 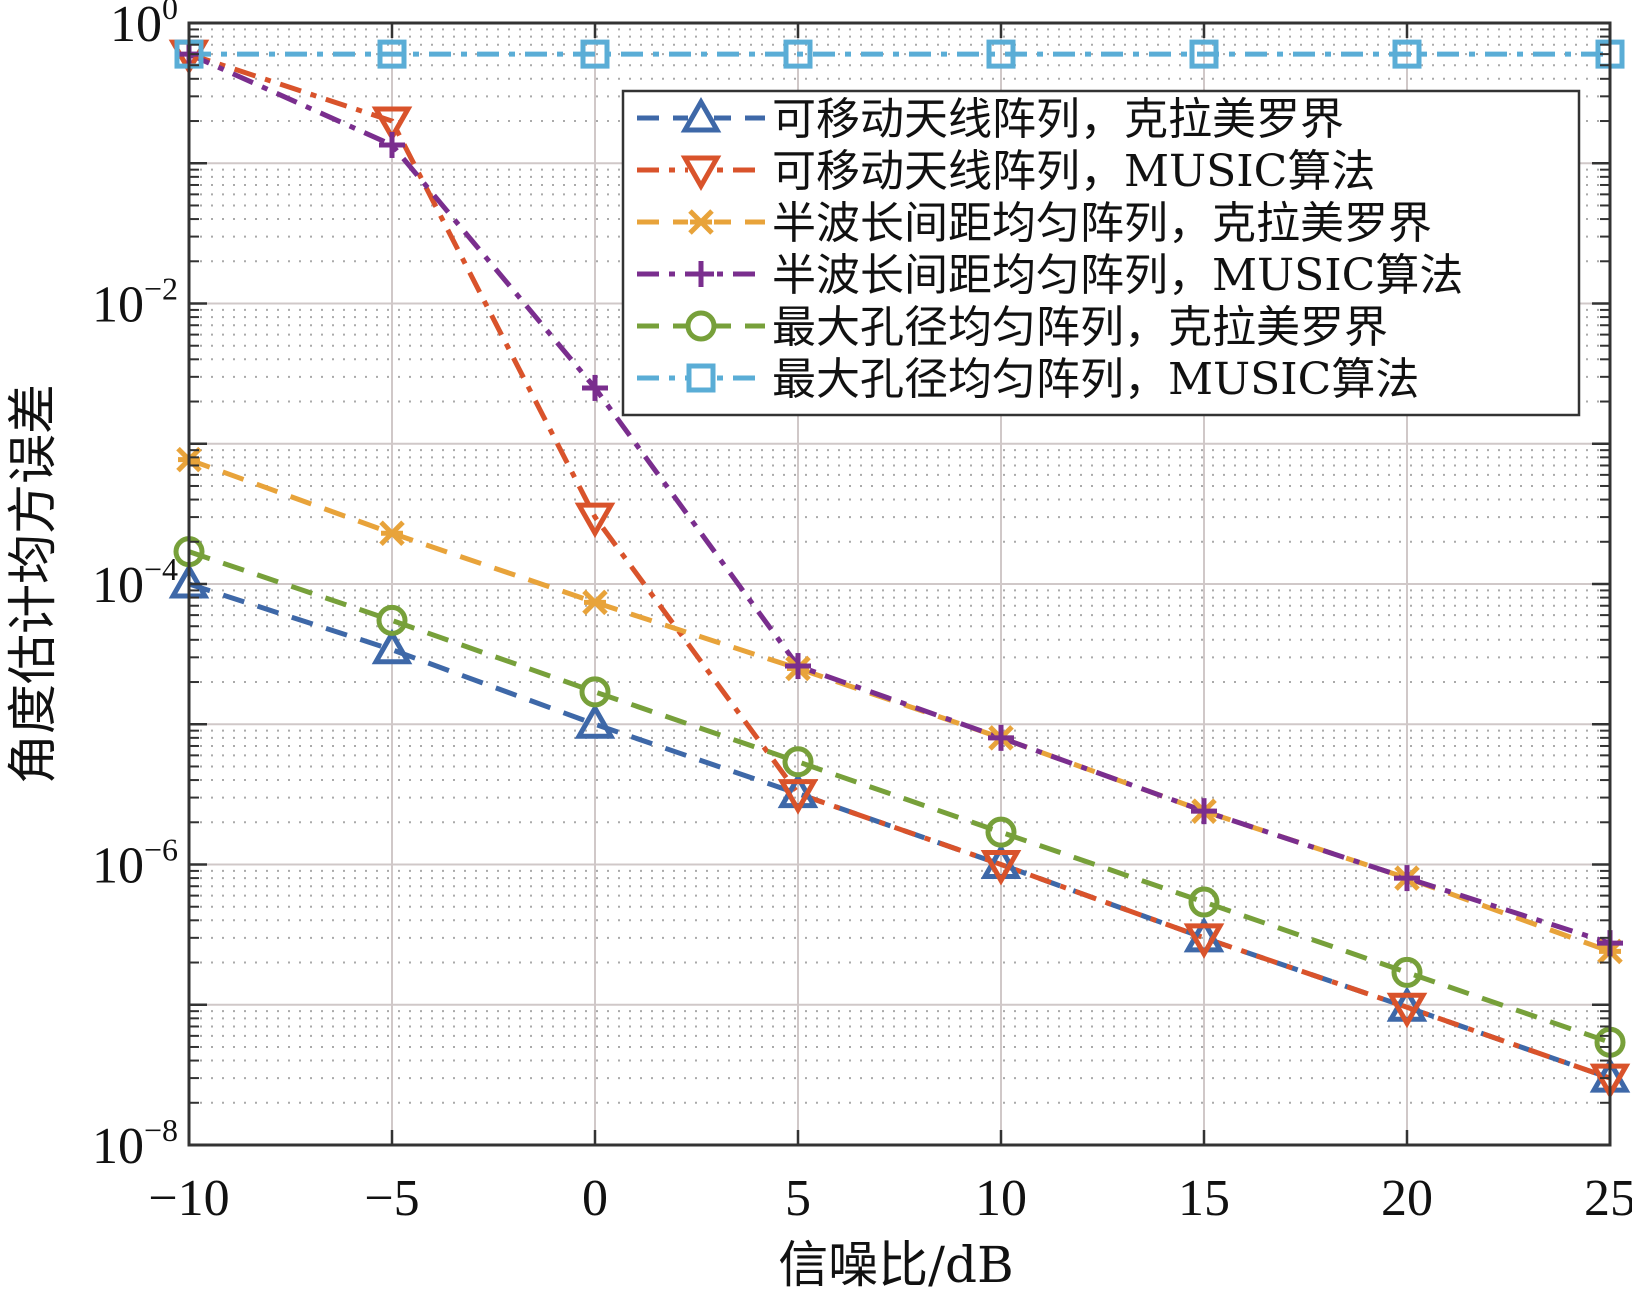 I want to click on legend-label: 可移动天线阵列，克拉美罗界, so click(x=1058, y=119).